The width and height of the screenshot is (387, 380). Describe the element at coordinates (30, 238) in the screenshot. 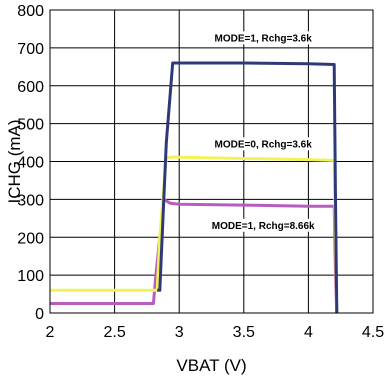

I see `y-tick-label: 200` at that location.